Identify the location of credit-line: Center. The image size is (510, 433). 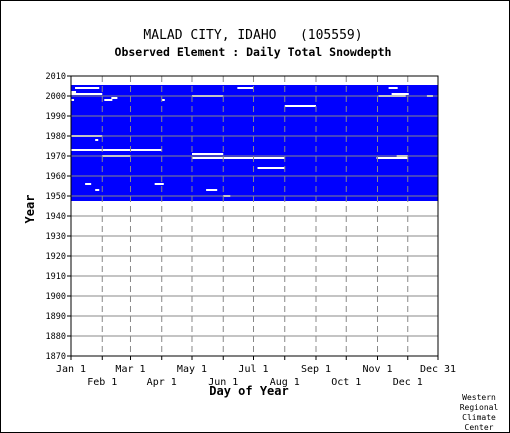
(479, 427).